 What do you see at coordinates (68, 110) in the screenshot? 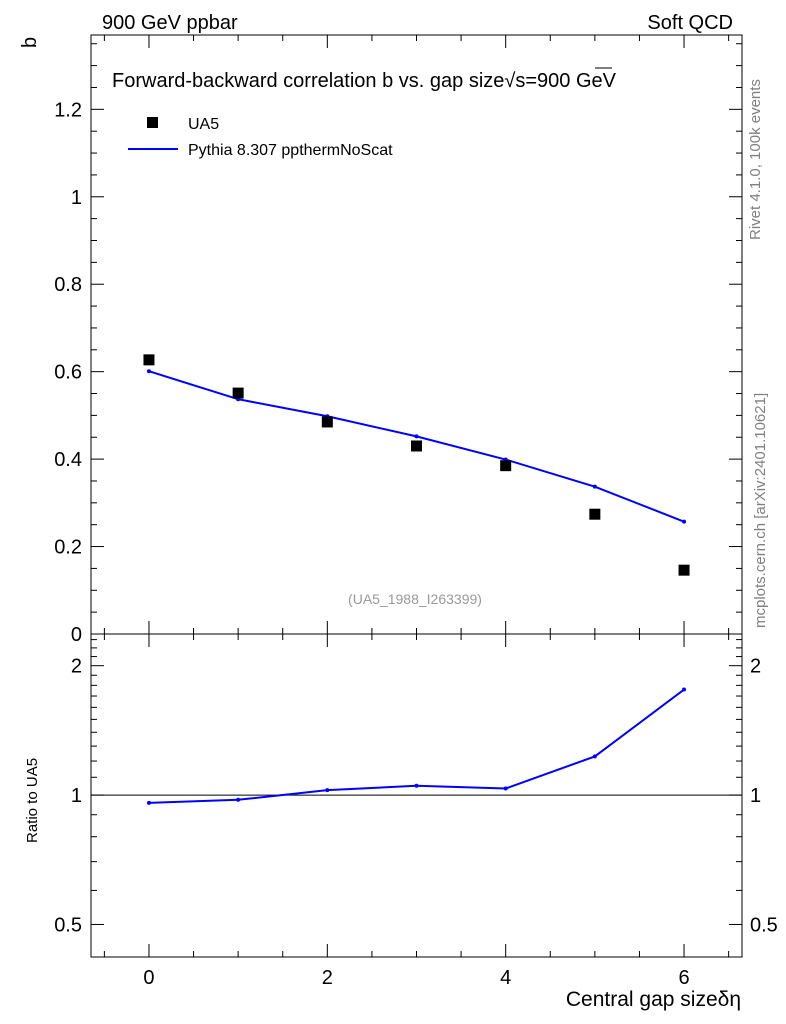
I see `main-y-tick-label: 1.2` at bounding box center [68, 110].